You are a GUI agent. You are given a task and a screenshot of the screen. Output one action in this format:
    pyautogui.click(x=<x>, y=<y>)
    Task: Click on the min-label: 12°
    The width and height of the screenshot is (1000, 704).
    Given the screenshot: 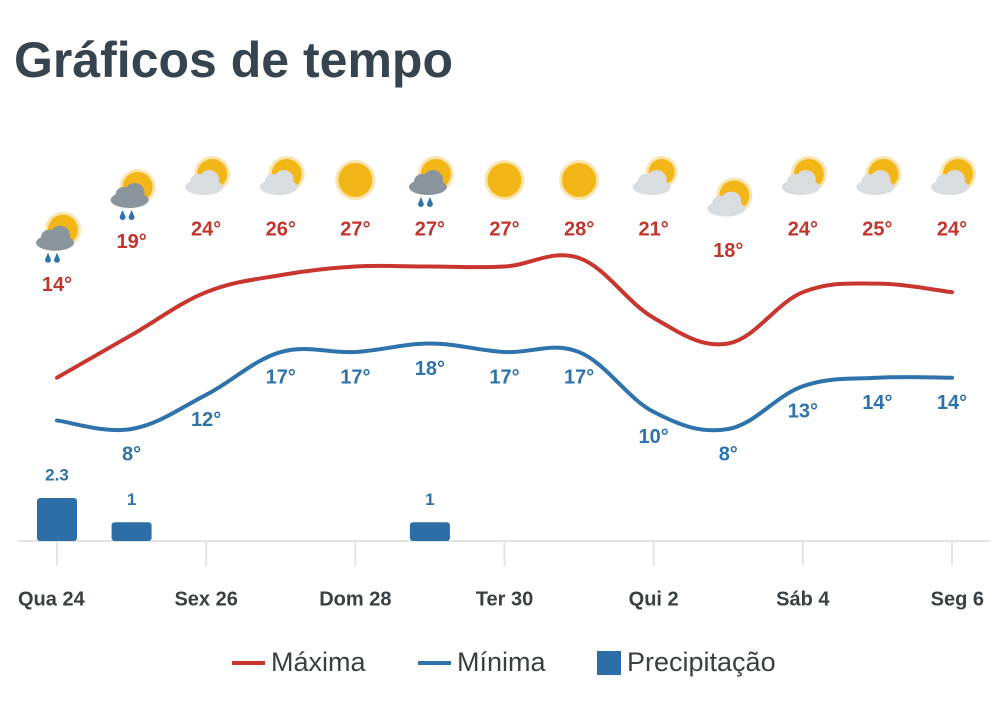 What is the action you would take?
    pyautogui.click(x=206, y=420)
    